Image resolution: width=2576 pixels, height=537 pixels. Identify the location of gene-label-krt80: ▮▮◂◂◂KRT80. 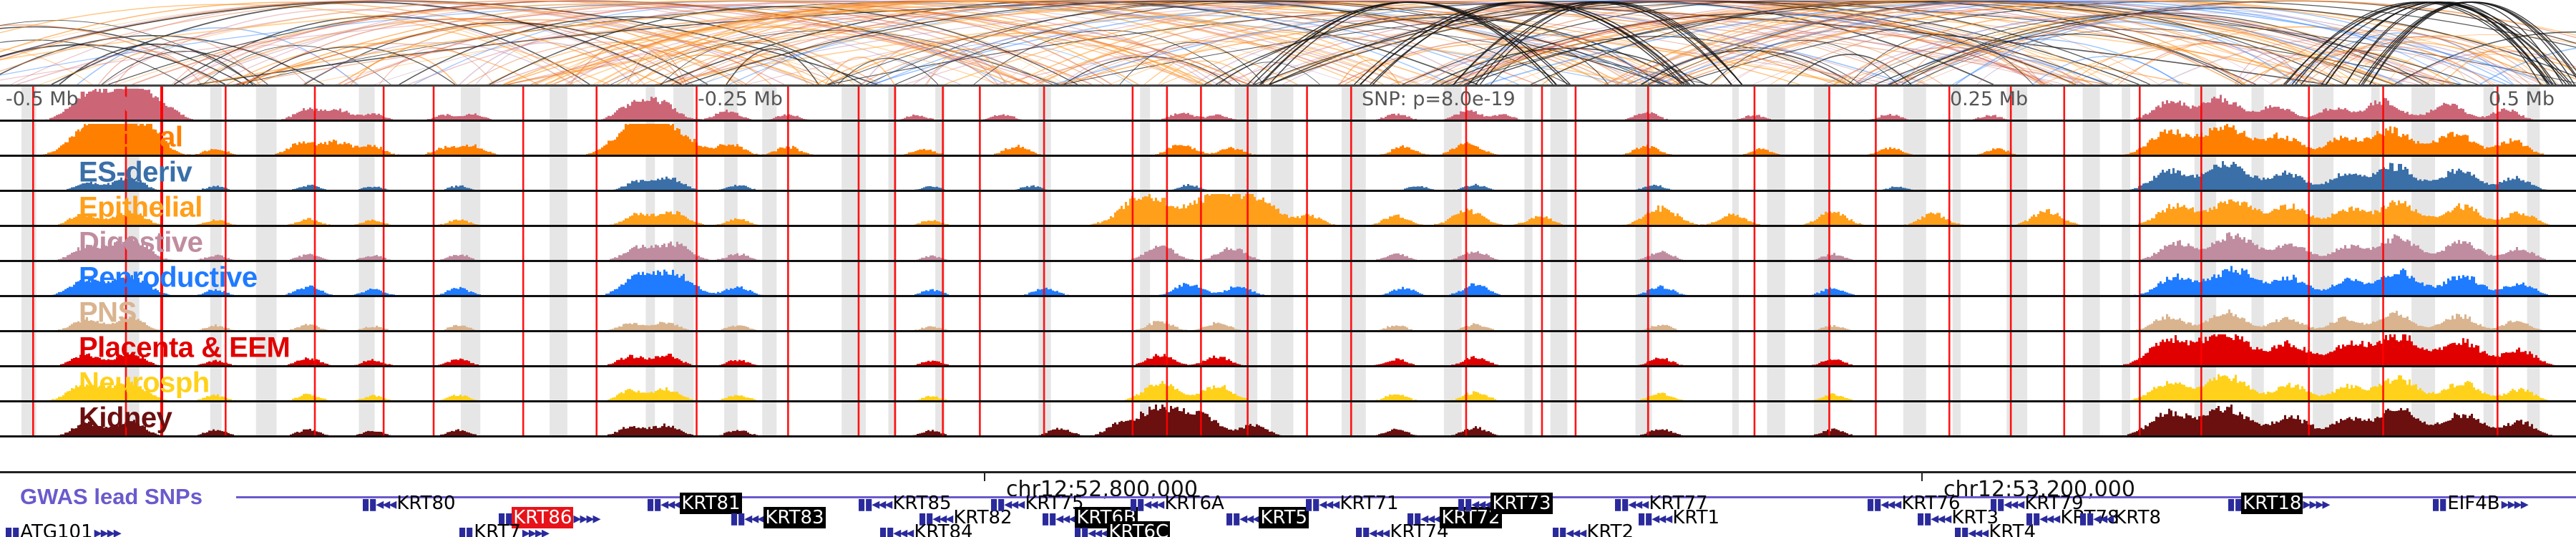
(409, 503).